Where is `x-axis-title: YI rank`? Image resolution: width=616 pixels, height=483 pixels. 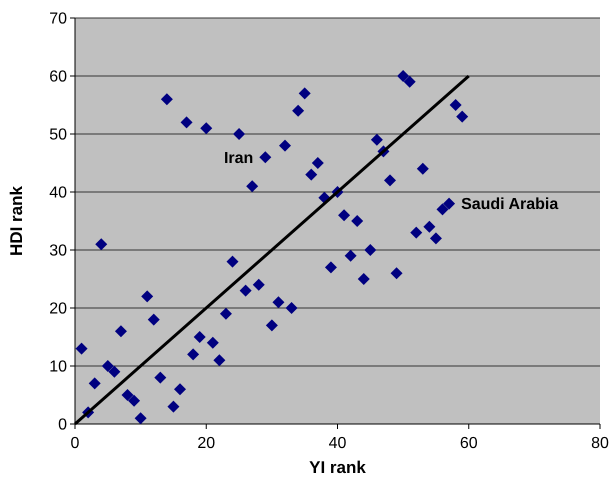 x-axis-title: YI rank is located at coordinates (337, 467).